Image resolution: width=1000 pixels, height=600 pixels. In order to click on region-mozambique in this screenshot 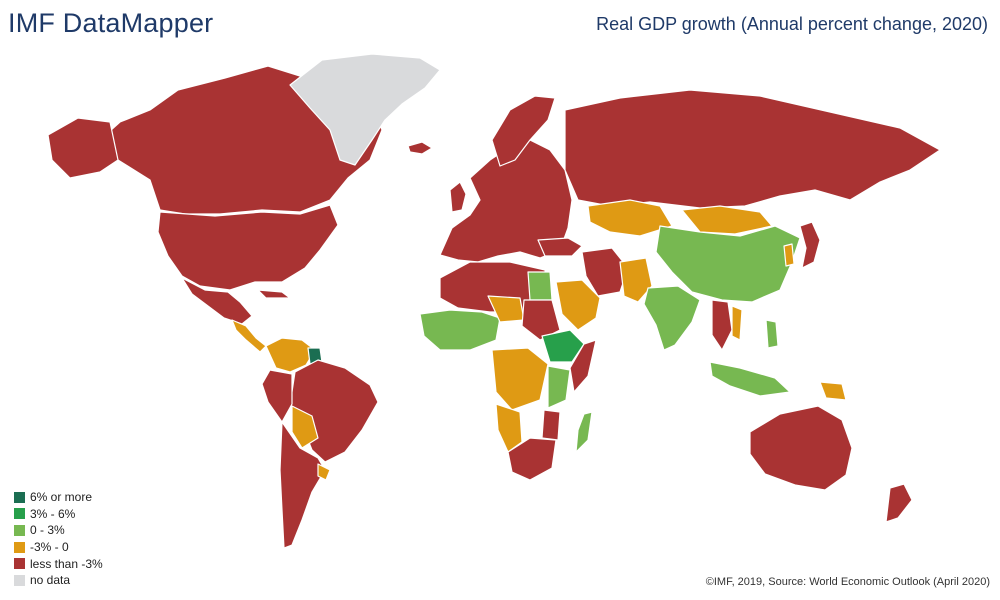, I will do `click(551, 425)`.